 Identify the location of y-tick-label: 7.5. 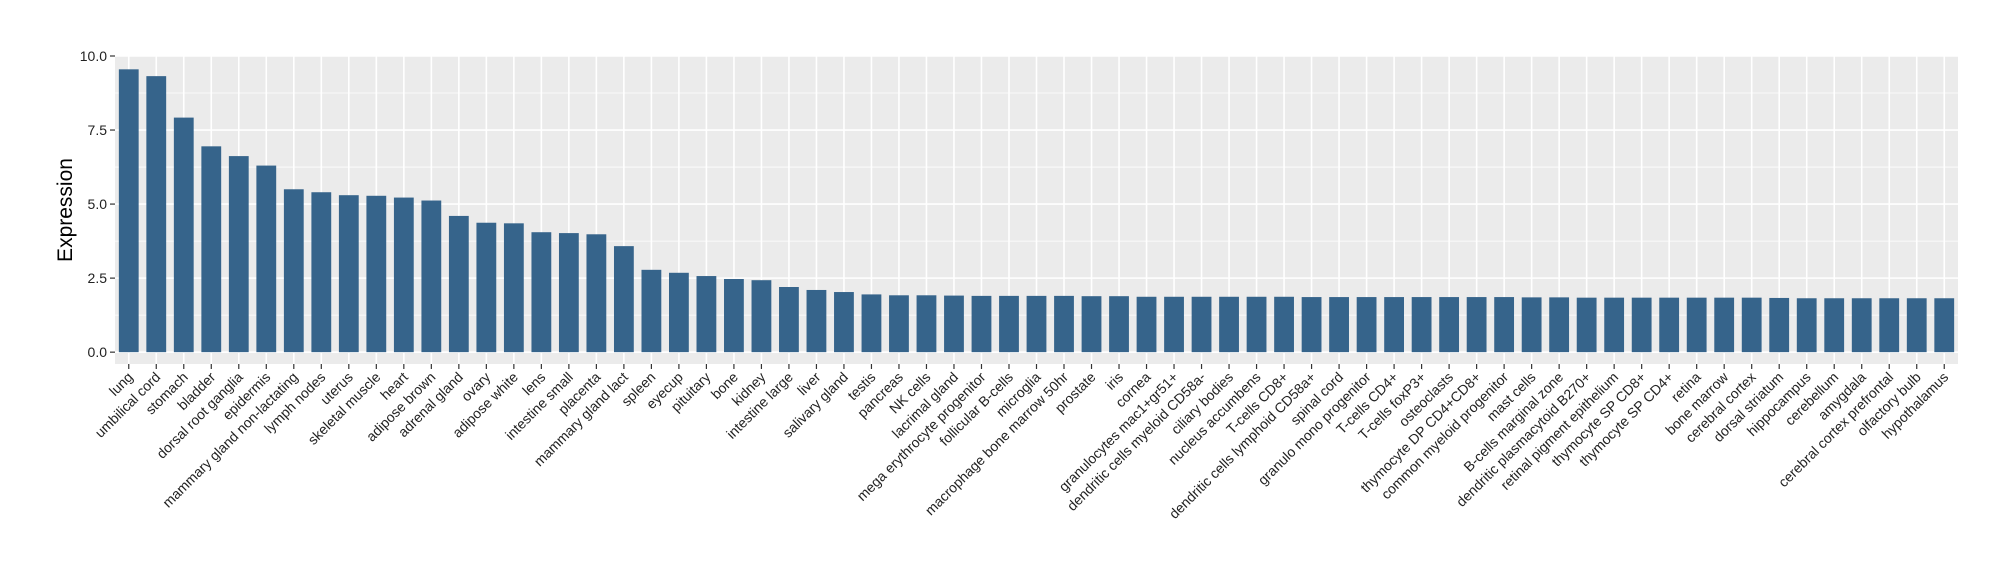
(98, 130).